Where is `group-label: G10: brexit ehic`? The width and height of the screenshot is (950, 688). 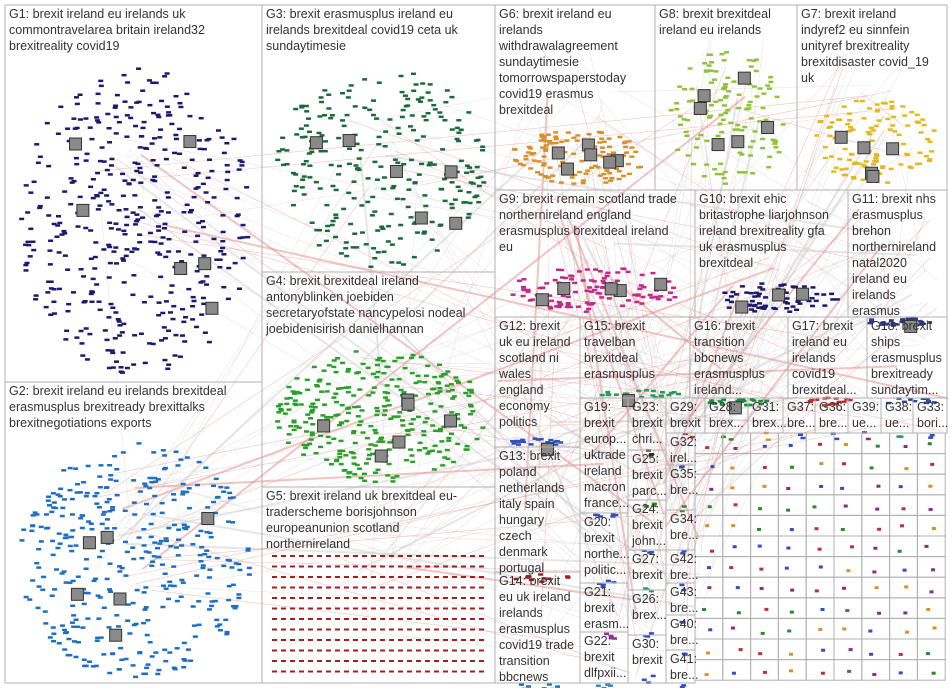 group-label: G10: brexit ehic is located at coordinates (743, 199).